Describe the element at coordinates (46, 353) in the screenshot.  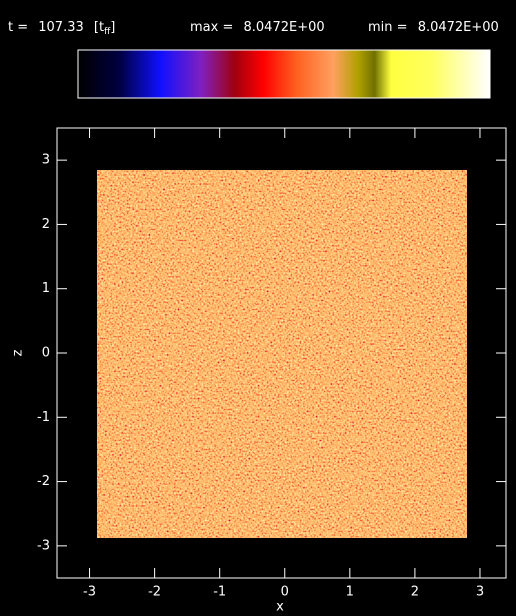
I see `y-tick-label: 0` at that location.